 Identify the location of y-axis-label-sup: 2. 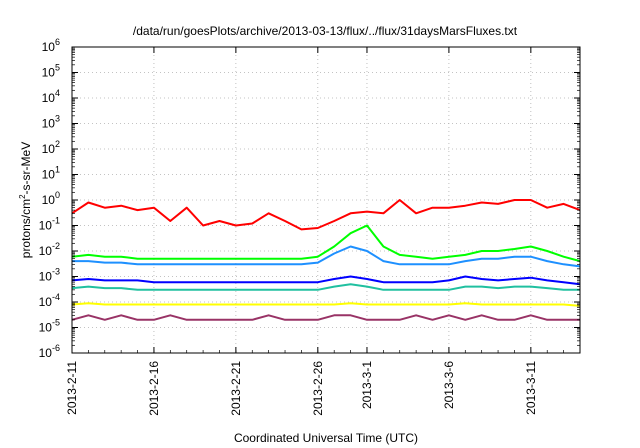
(22, 196).